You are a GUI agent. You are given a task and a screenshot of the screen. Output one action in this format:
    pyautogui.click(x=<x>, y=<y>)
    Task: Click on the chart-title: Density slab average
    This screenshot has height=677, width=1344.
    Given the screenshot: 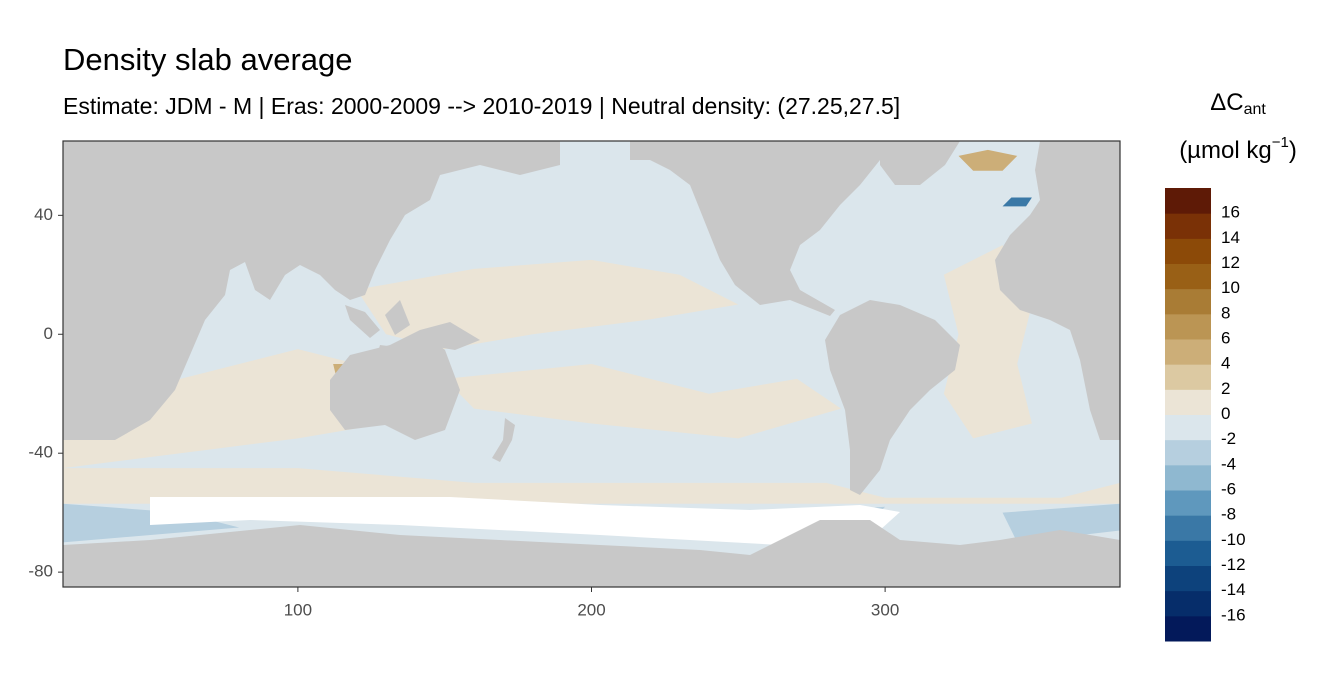 What is the action you would take?
    pyautogui.click(x=208, y=59)
    